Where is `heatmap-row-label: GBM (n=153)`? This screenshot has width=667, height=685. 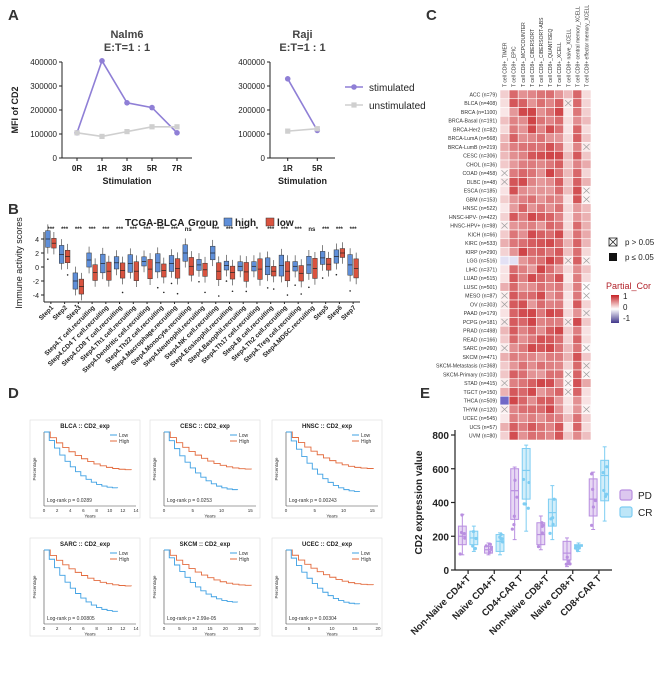 heatmap-row-label: GBM (n=153) is located at coordinates (482, 200).